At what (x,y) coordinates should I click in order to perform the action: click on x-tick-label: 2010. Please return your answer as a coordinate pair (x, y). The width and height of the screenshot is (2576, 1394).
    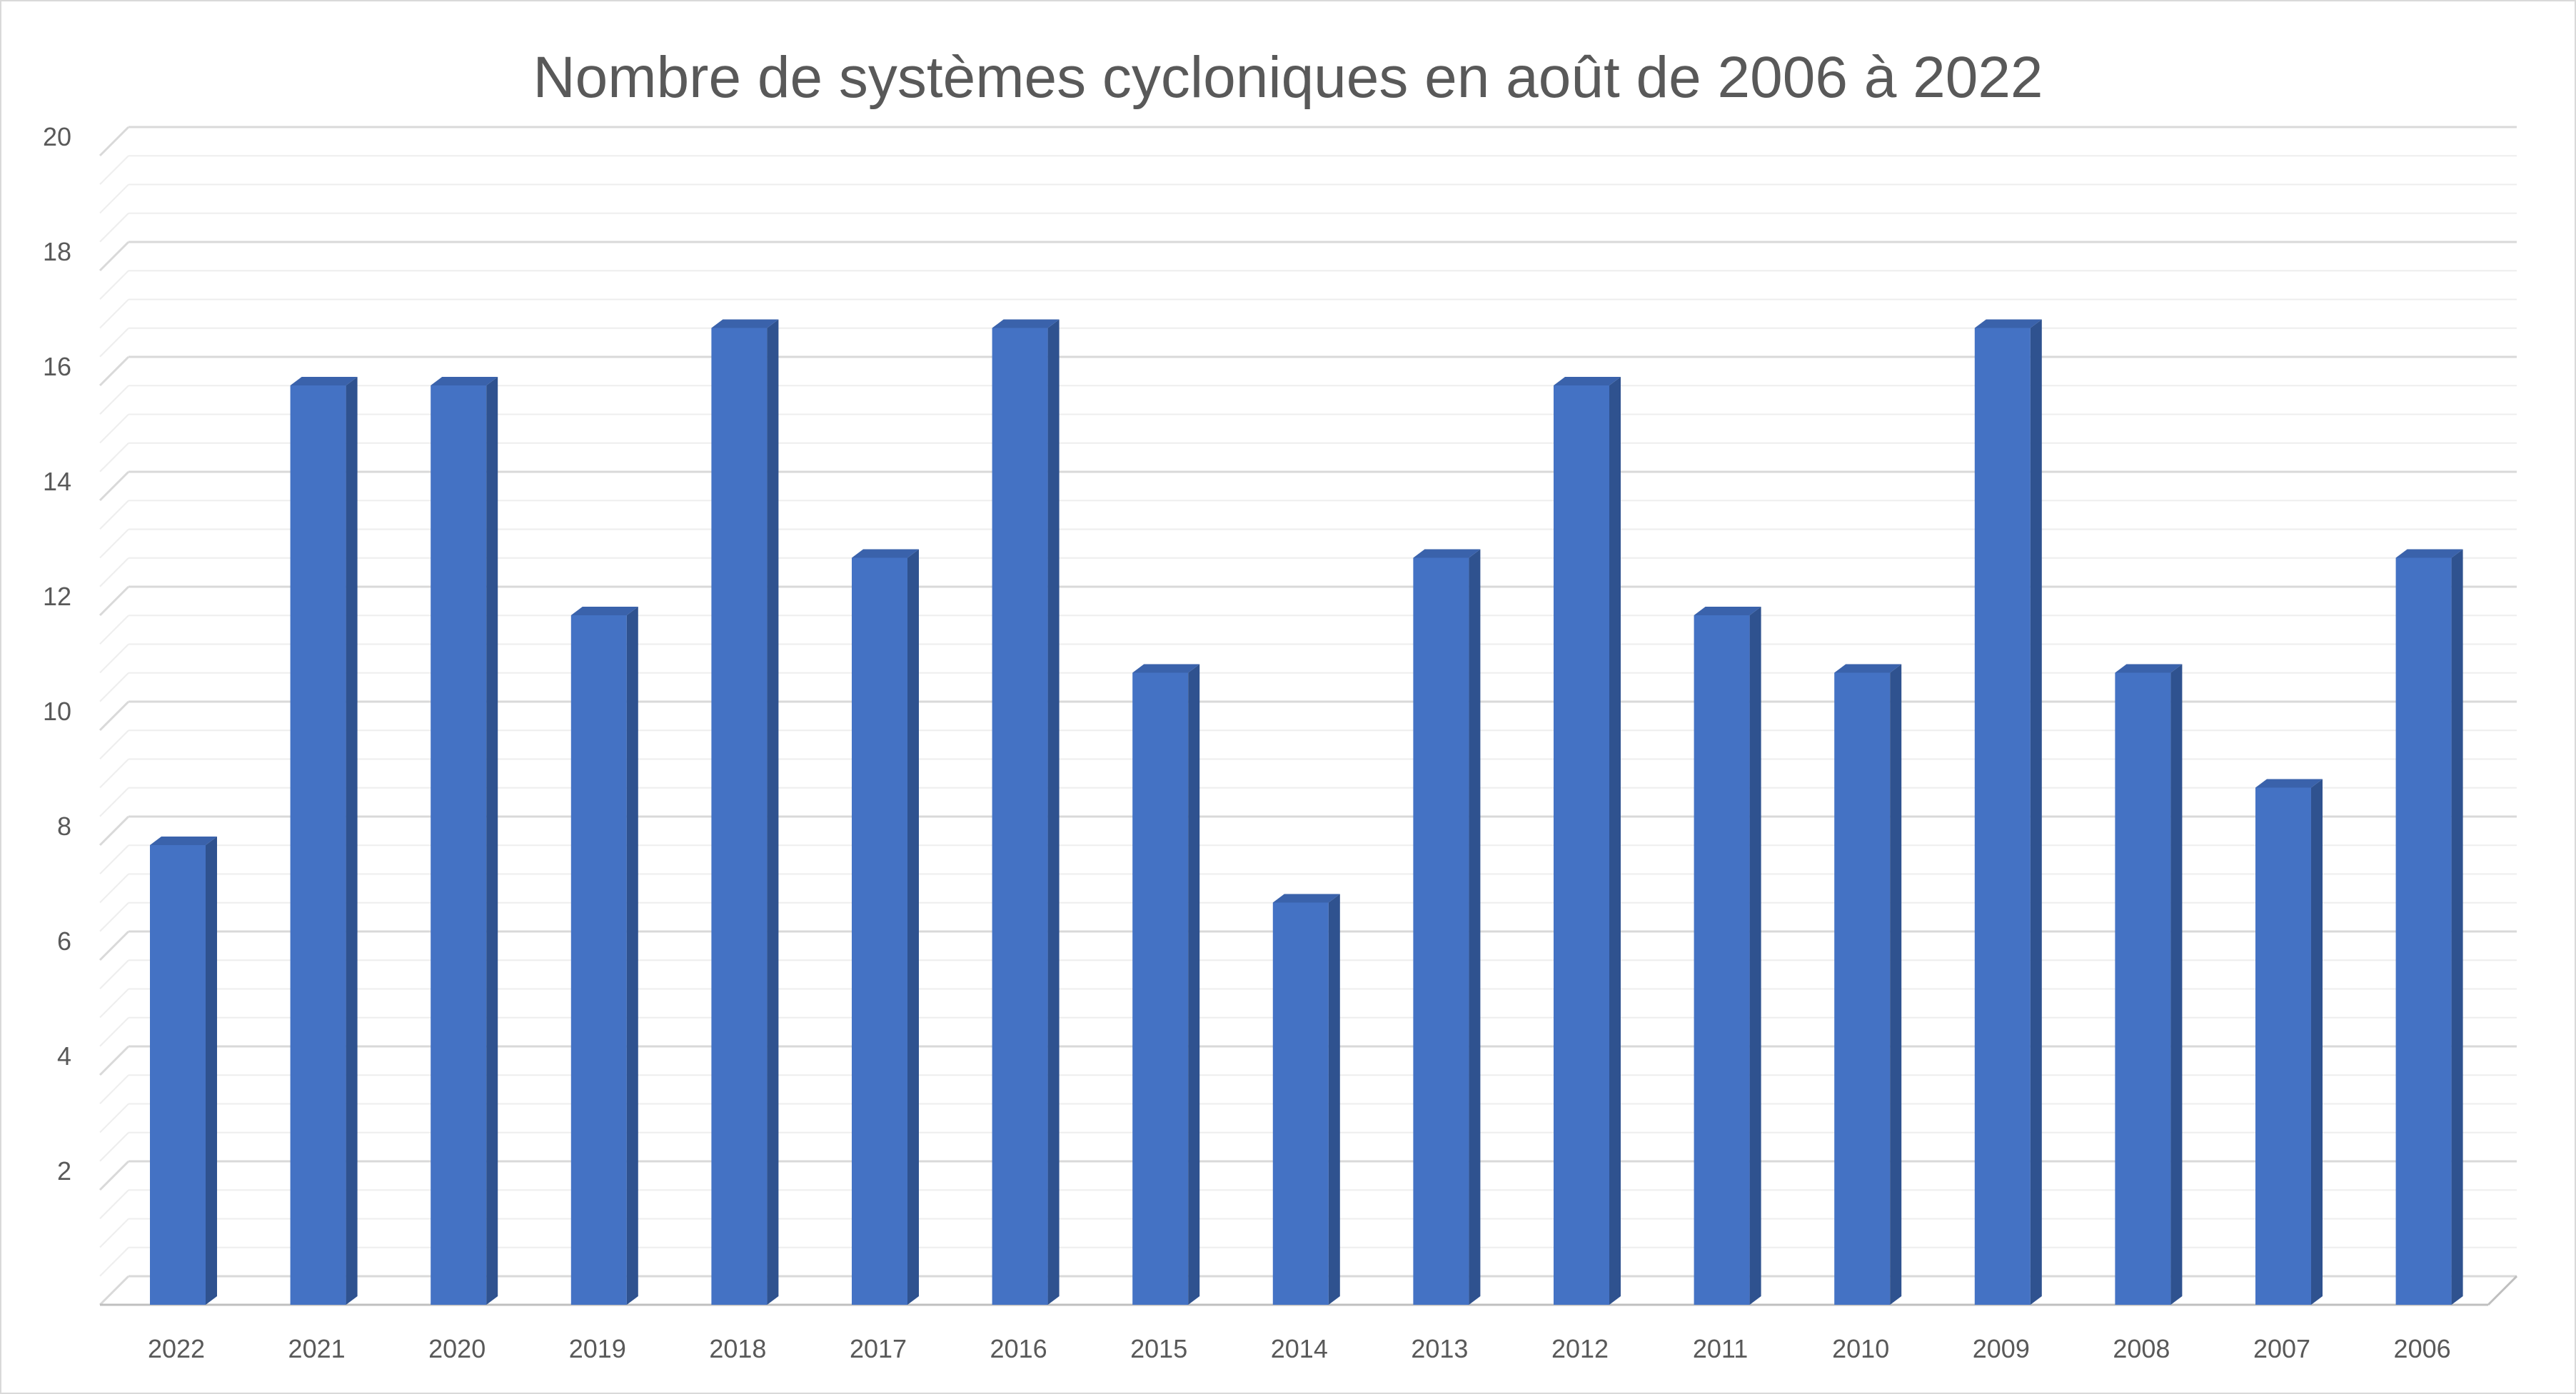
    Looking at the image, I should click on (1860, 1349).